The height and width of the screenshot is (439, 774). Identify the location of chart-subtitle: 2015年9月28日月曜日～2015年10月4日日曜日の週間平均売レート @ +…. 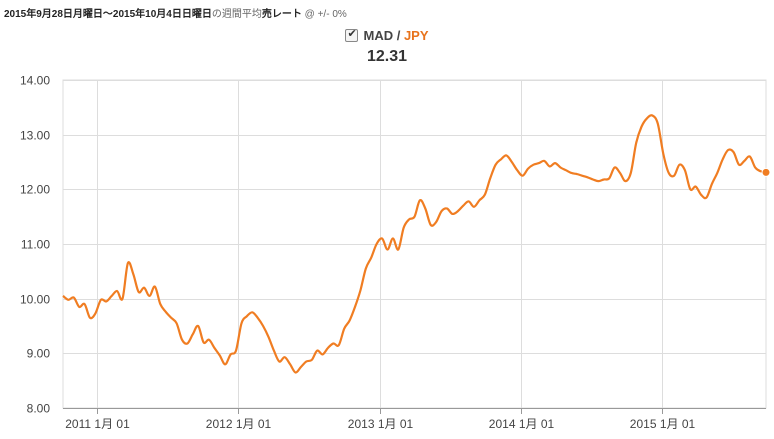
(175, 12).